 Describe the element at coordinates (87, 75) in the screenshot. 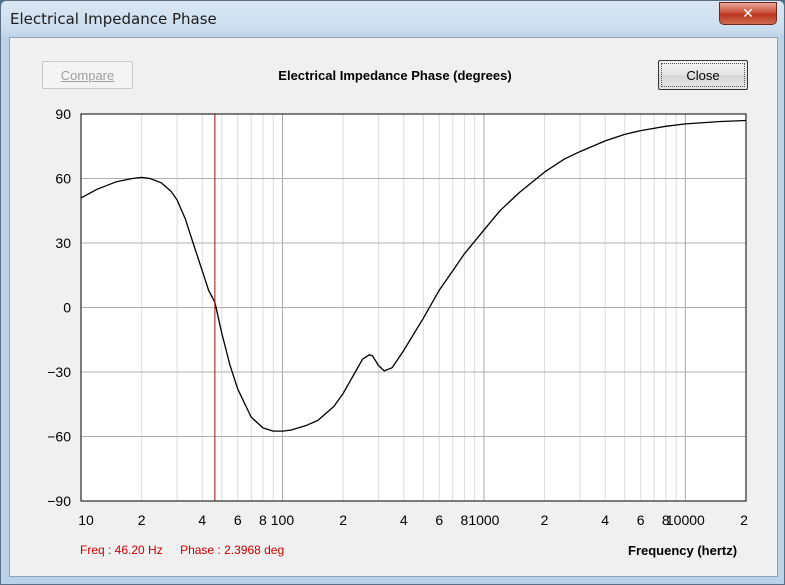

I see `compare-button: Compare` at that location.